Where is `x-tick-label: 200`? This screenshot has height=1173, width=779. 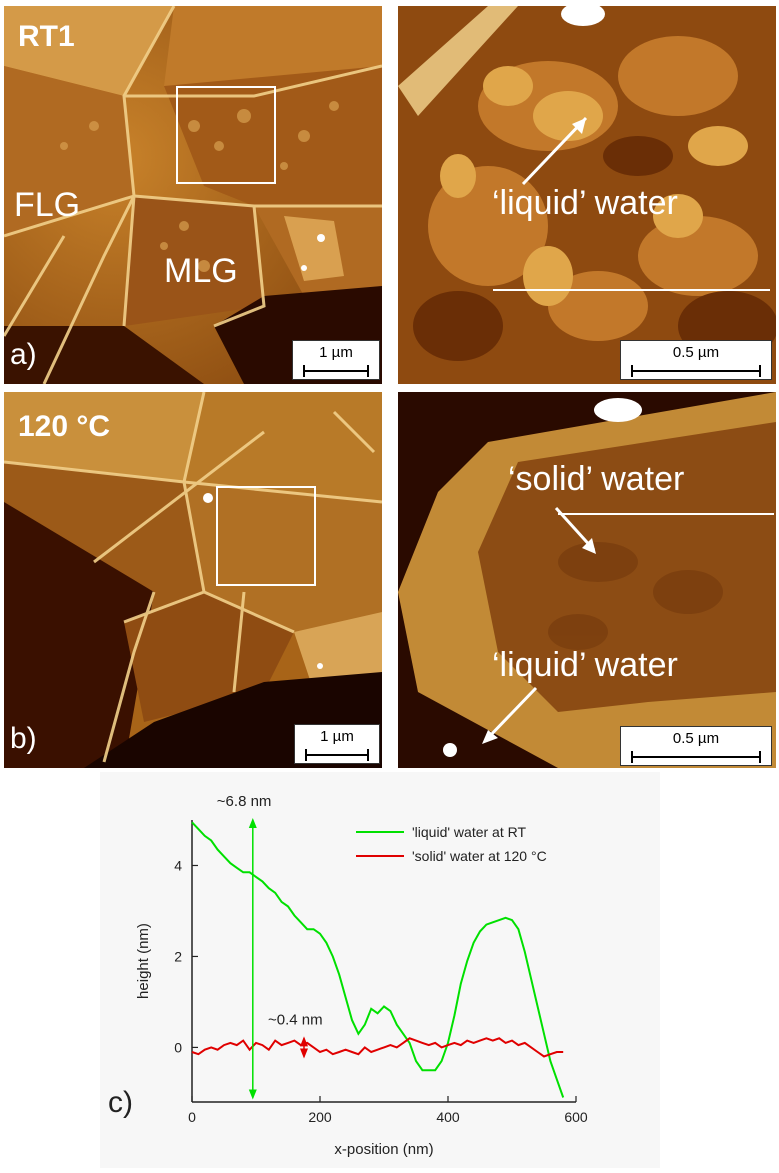 x-tick-label: 200 is located at coordinates (320, 1117).